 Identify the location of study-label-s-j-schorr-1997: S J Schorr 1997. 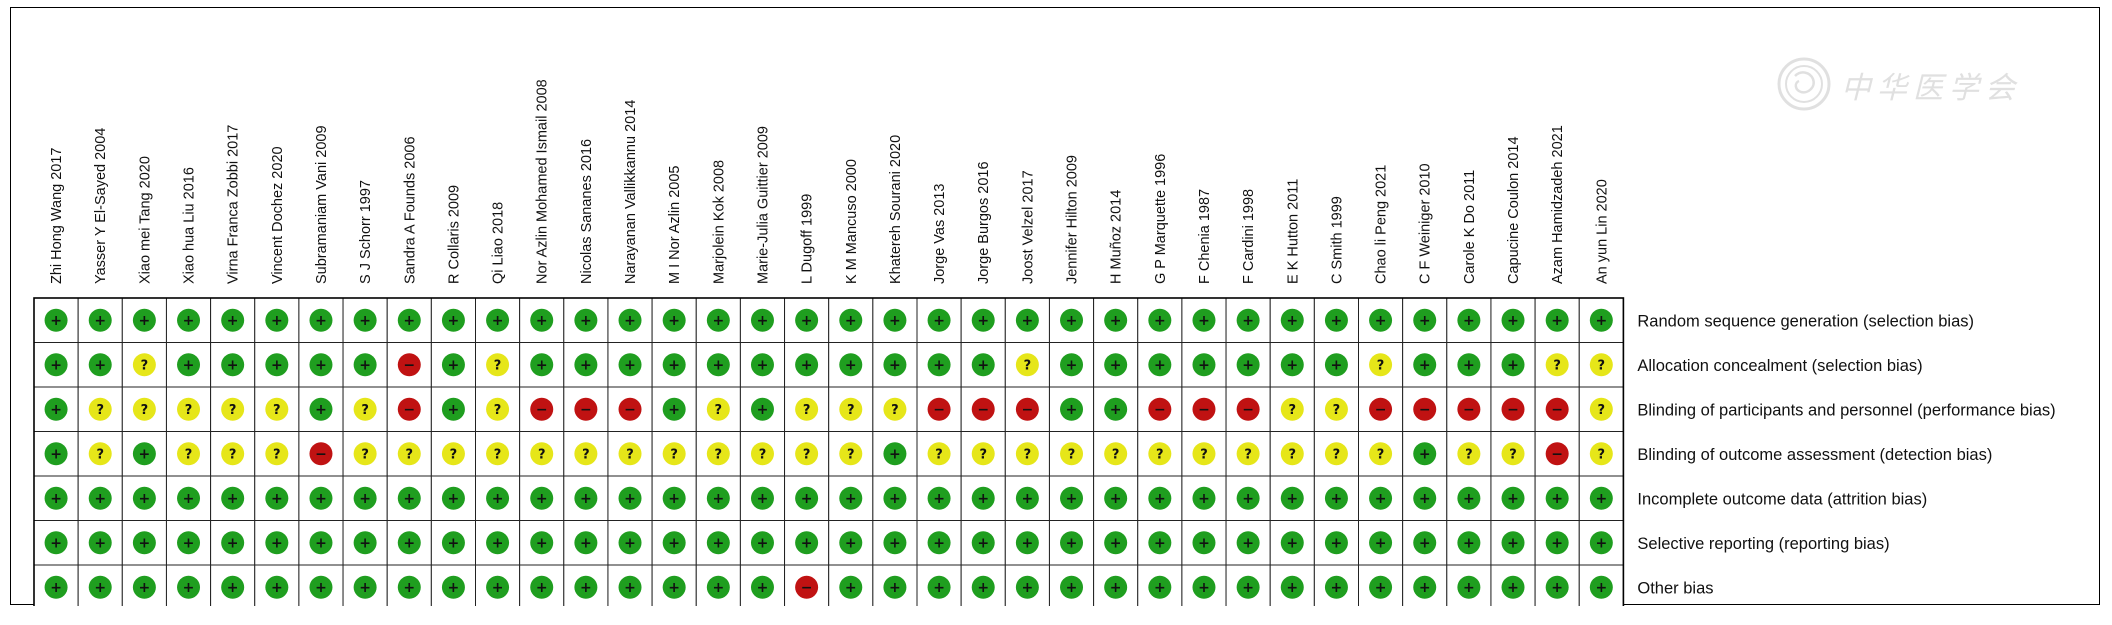
(366, 232).